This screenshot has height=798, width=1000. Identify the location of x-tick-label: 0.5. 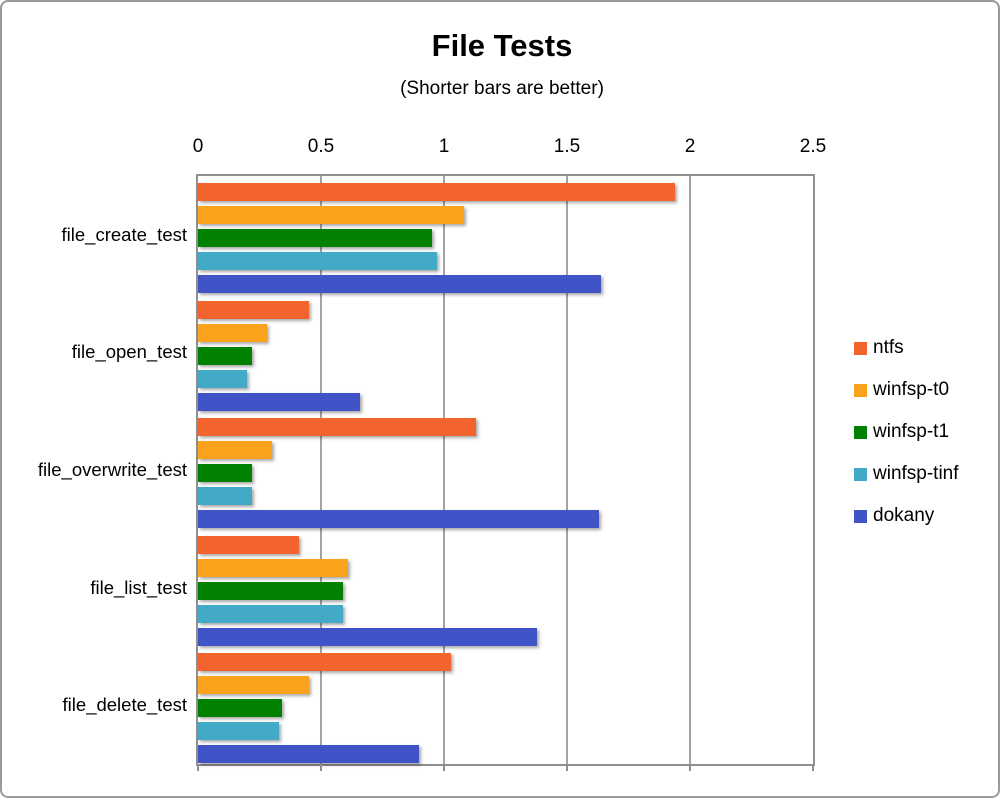
(321, 146).